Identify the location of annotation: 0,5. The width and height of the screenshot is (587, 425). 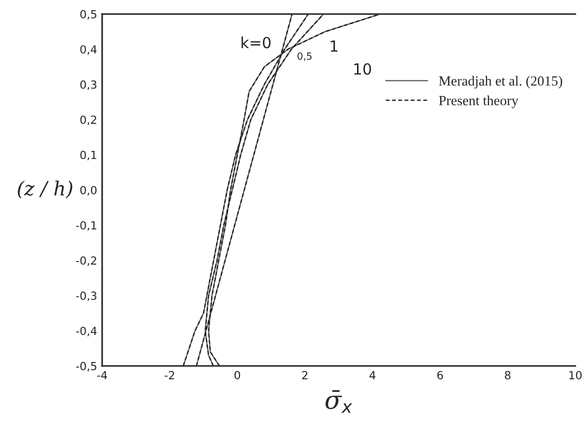
(305, 56).